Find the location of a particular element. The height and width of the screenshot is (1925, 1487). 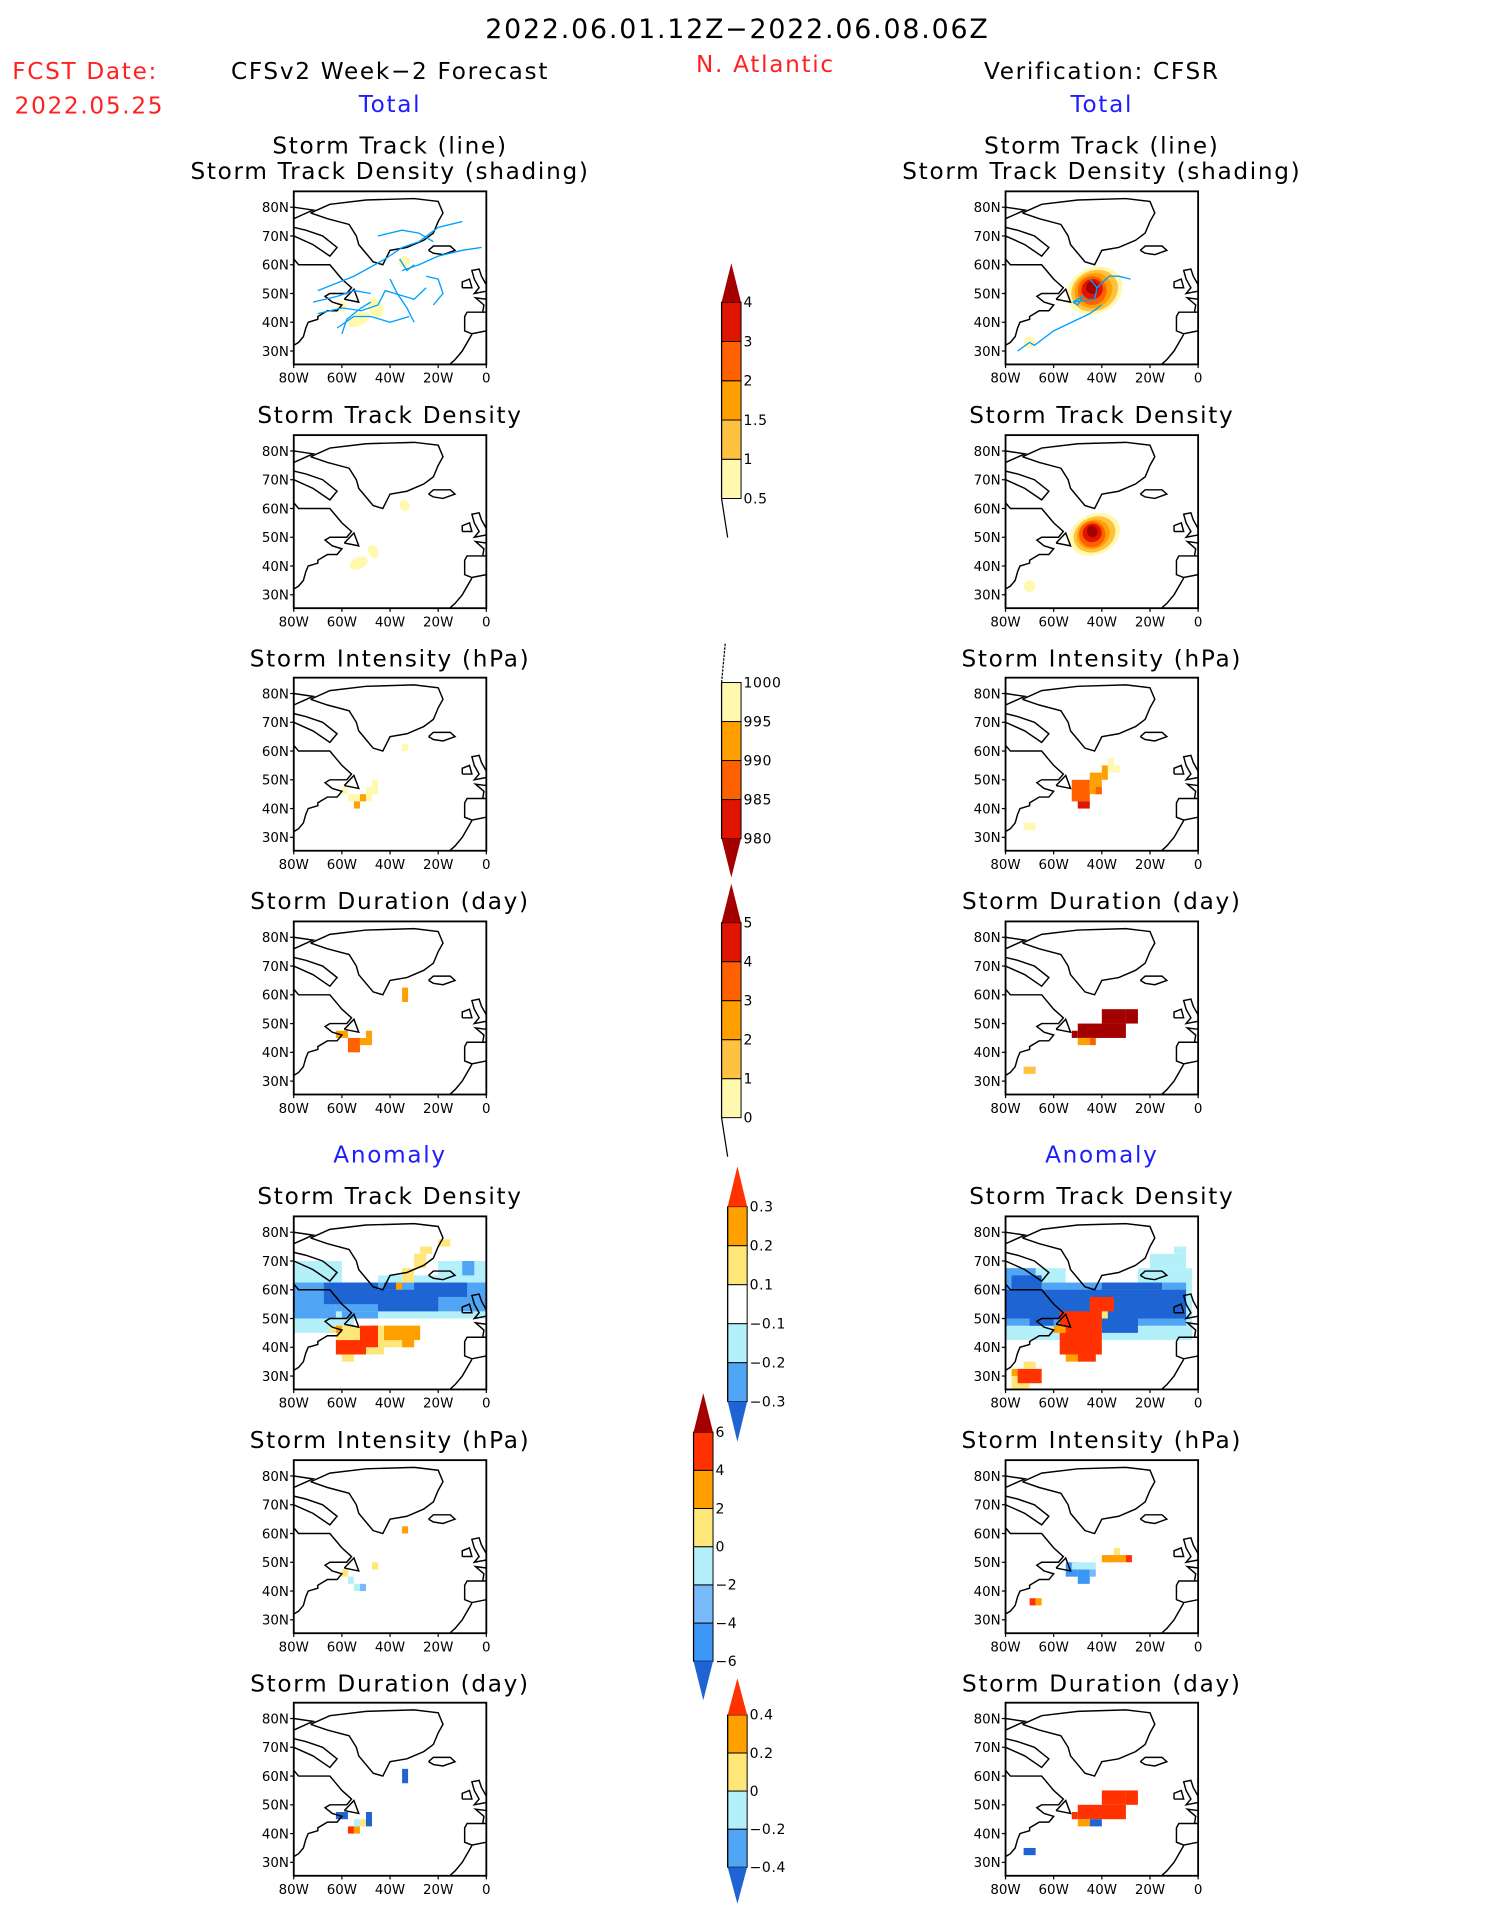

colorbar-label: 0.4 is located at coordinates (762, 1716).